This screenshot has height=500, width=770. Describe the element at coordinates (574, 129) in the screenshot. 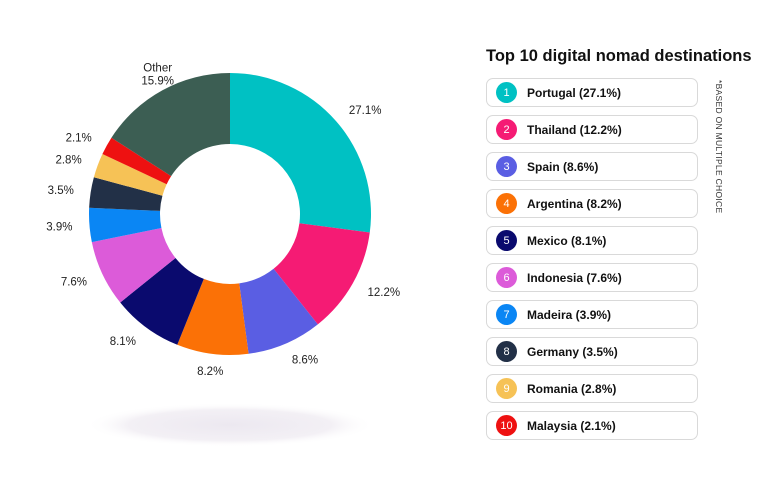

I see `legend-label: Thailand (12.2%)` at that location.